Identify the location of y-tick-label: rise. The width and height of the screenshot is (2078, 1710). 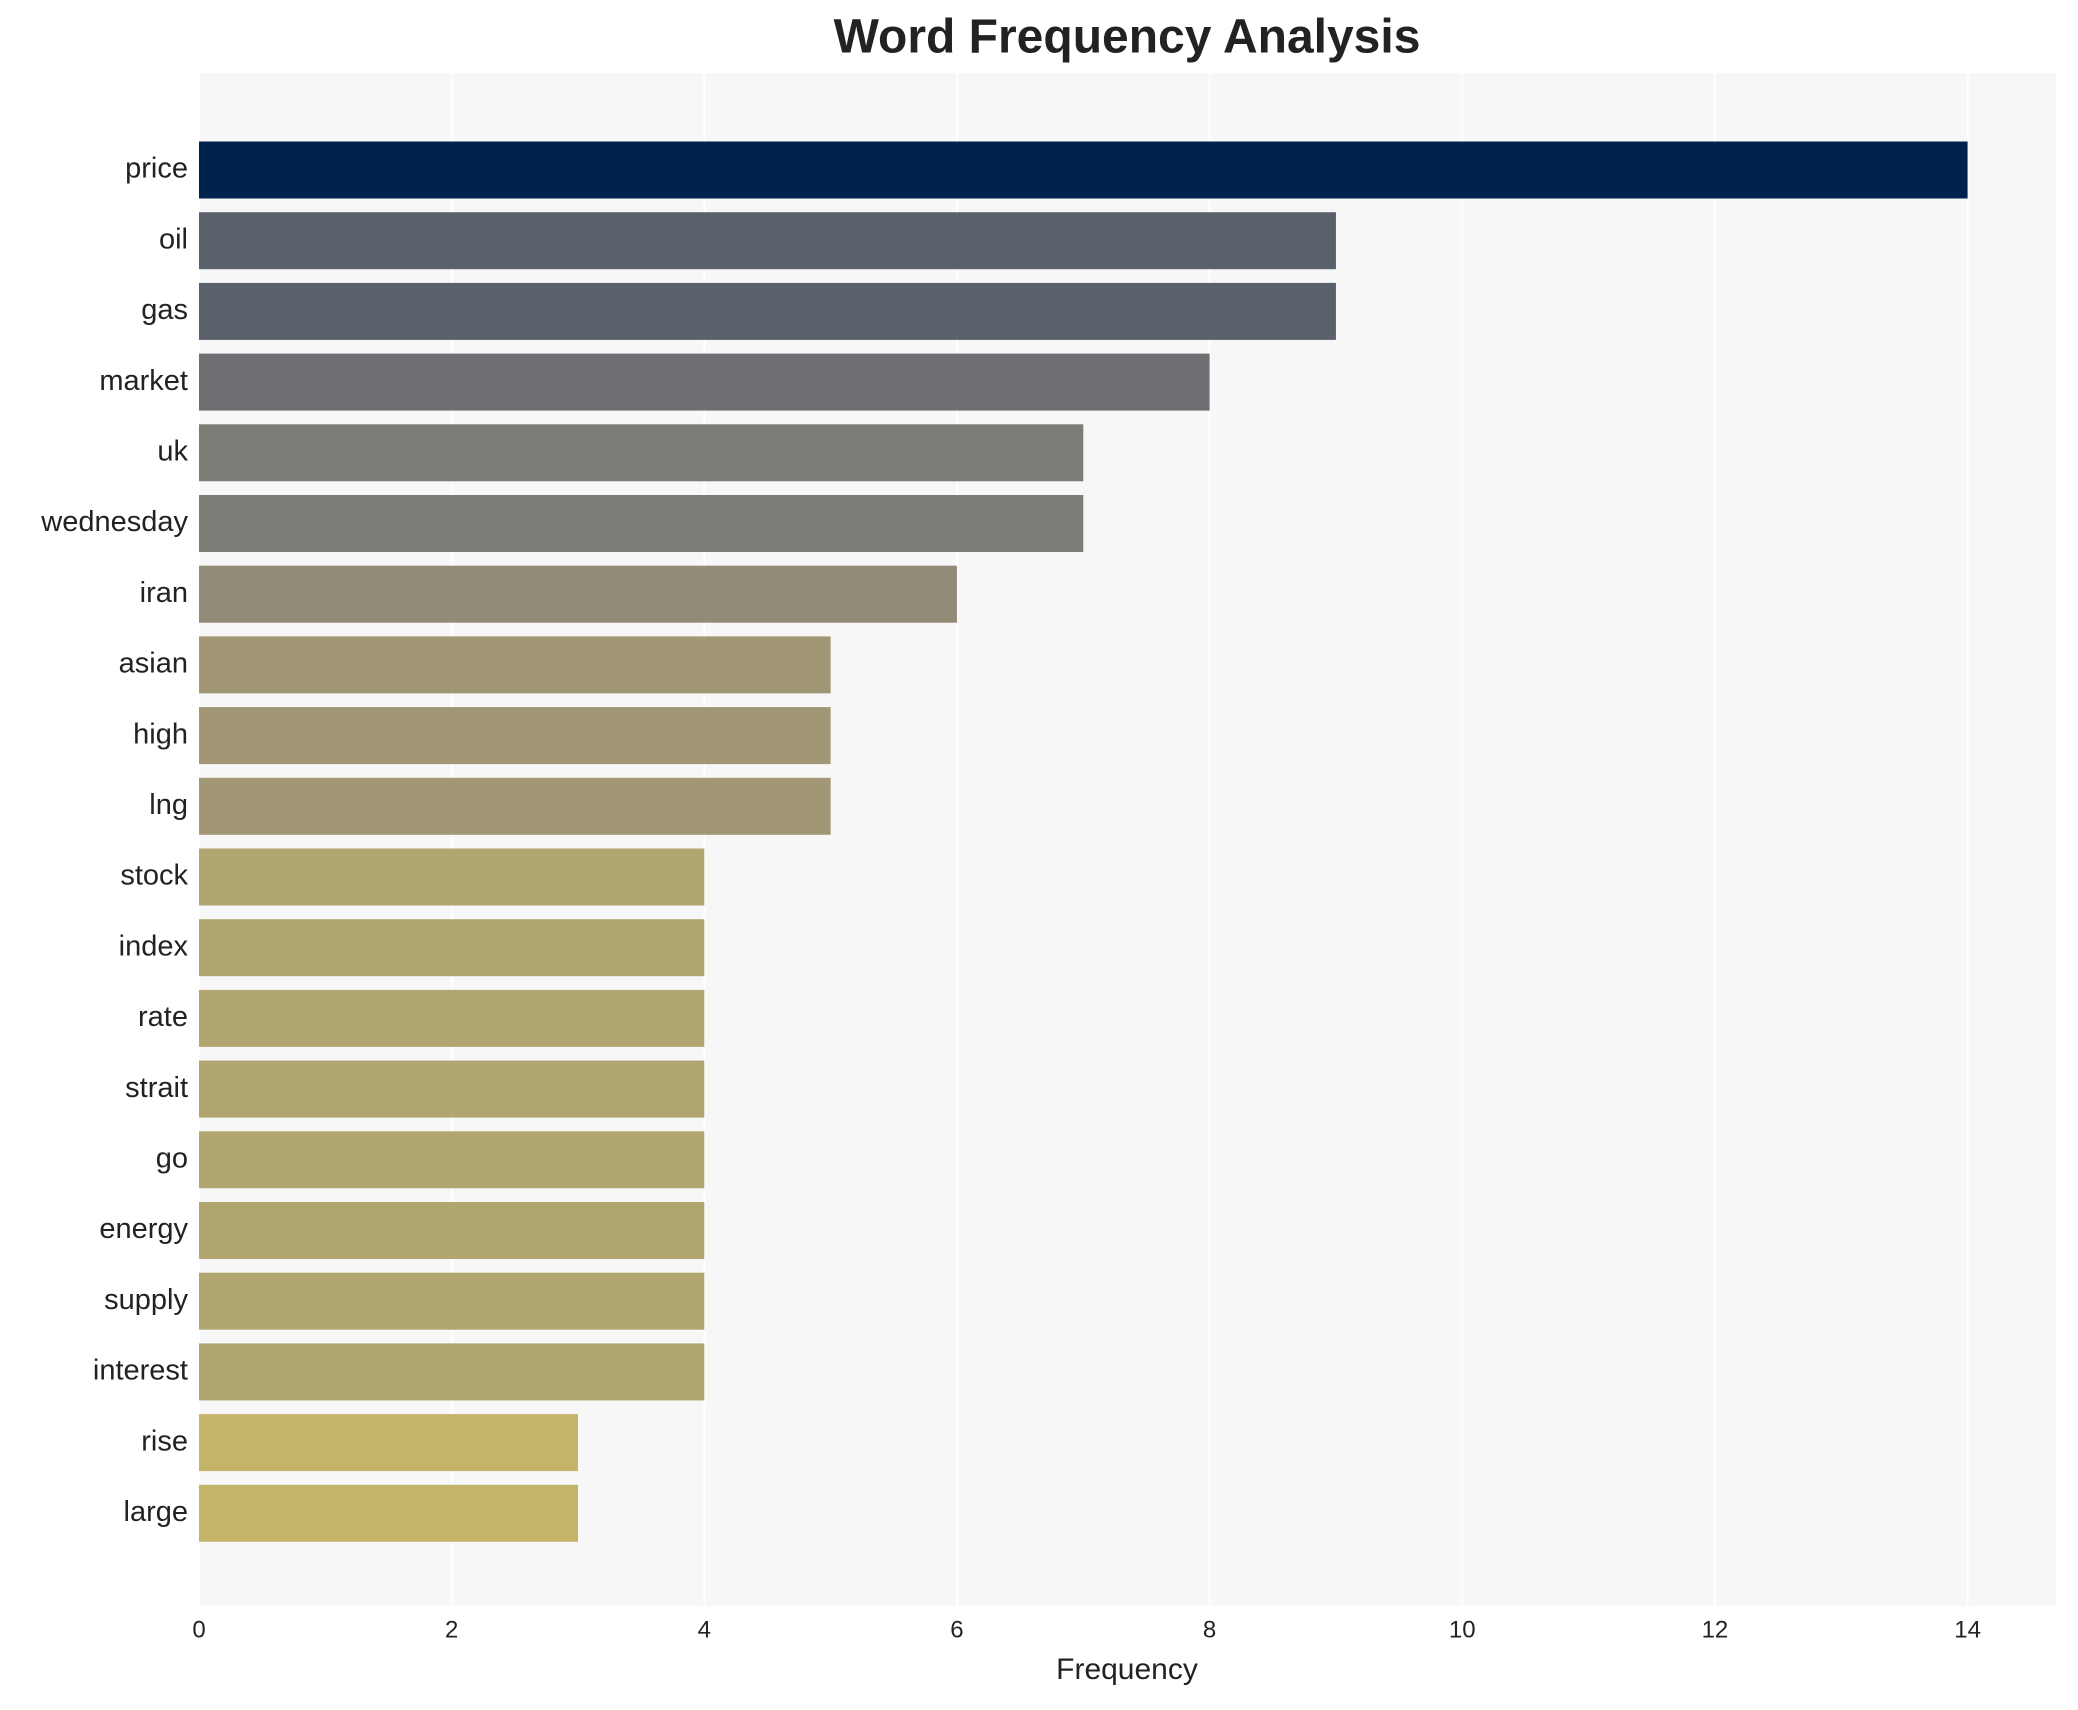
(164, 1441).